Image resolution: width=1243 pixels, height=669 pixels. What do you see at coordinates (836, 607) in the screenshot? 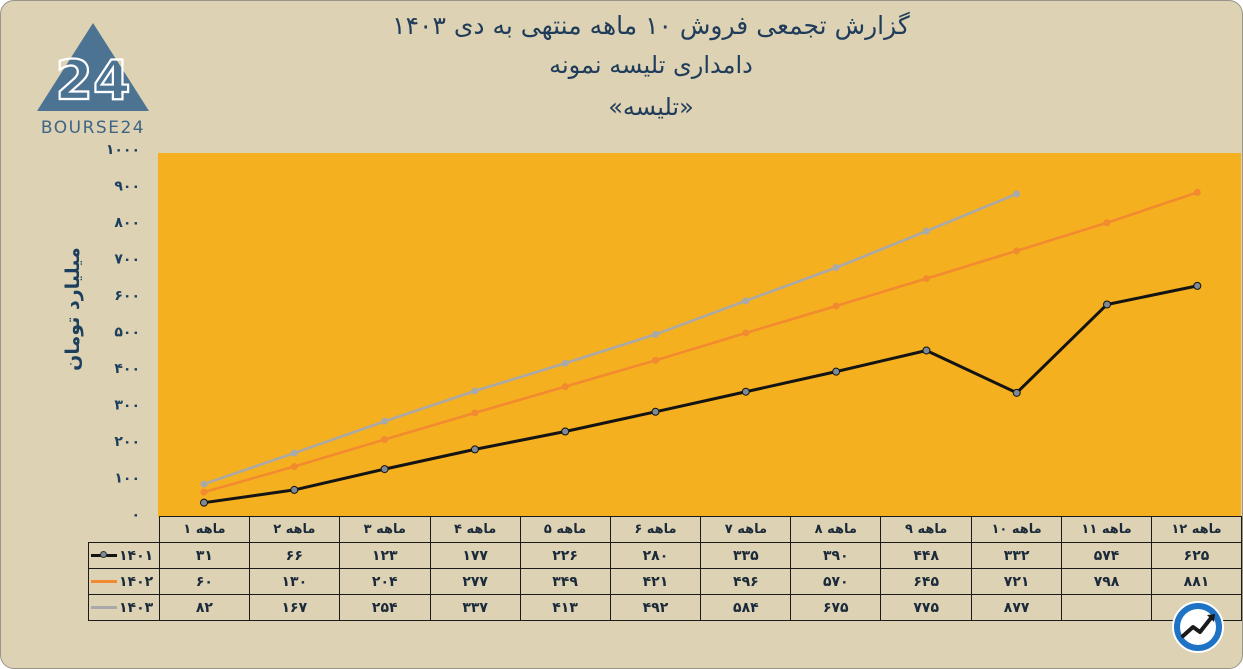
I see `table-cell: ۶۷۵` at bounding box center [836, 607].